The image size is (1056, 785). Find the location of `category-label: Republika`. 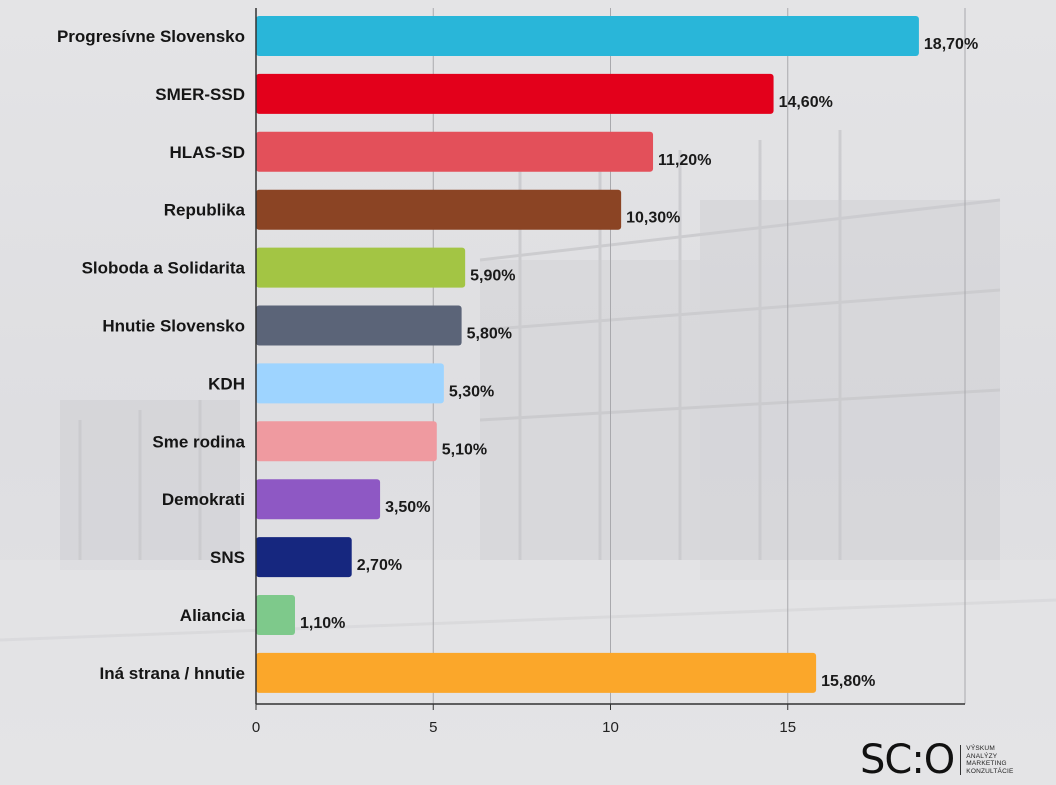

category-label: Republika is located at coordinates (205, 210).